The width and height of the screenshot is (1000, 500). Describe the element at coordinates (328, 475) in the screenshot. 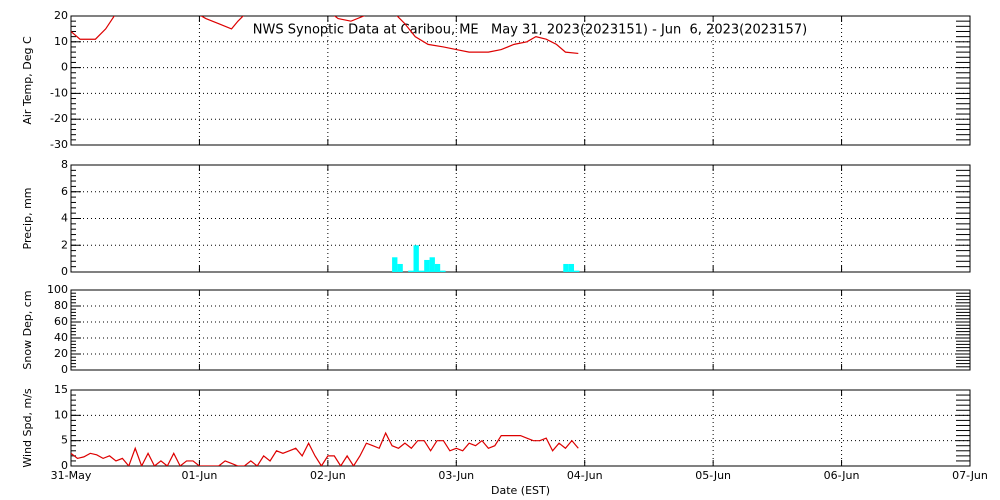

I see `x-tick-label: 02-Jun` at that location.